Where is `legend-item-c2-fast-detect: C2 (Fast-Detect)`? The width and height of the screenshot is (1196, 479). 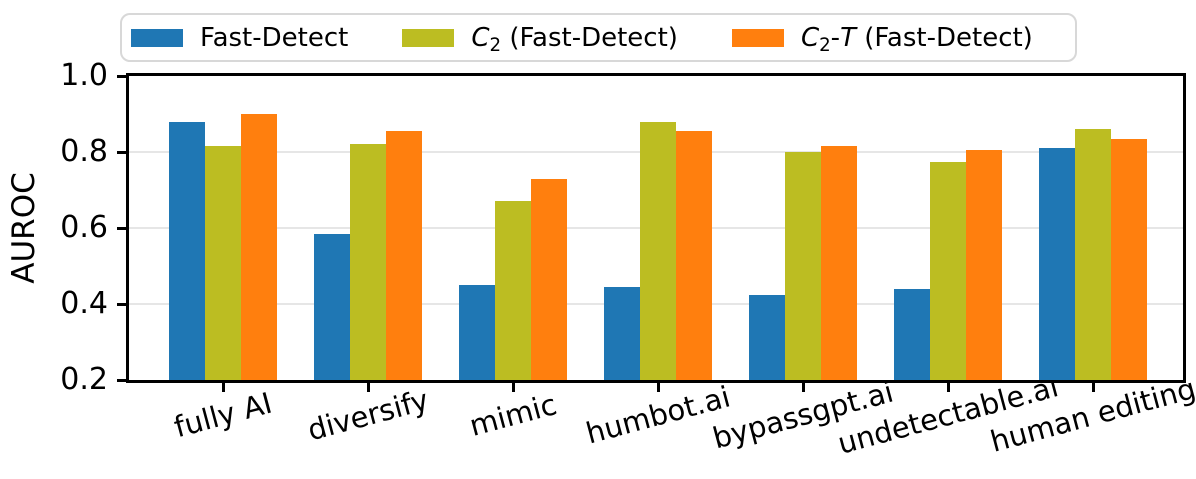 legend-item-c2-fast-detect: C2 (Fast-Detect) is located at coordinates (540, 39).